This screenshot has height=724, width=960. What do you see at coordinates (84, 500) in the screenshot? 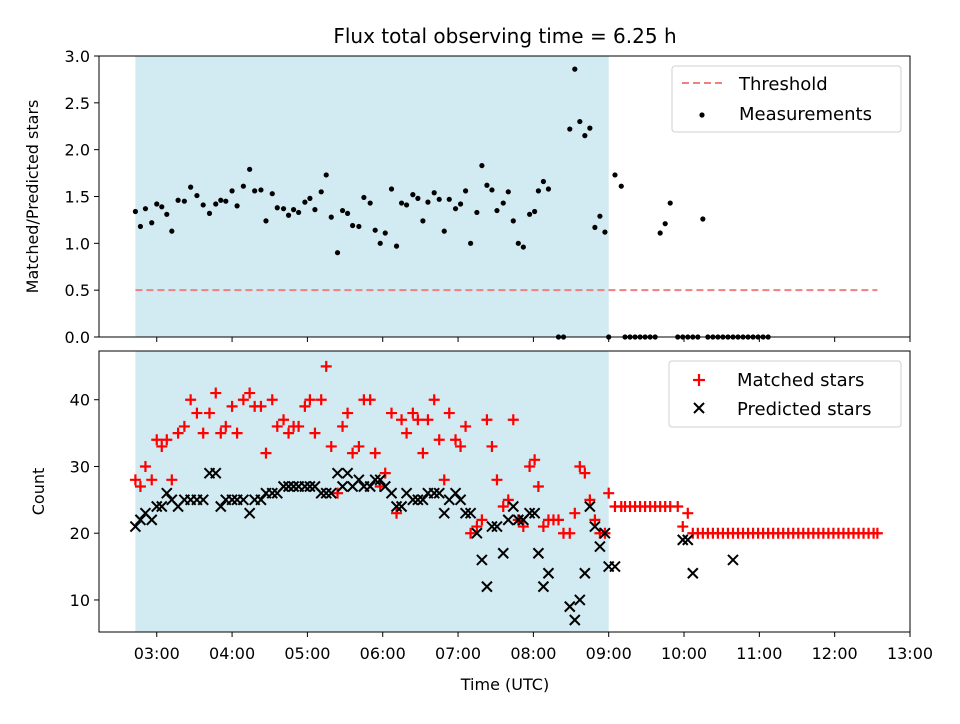
I see `bottom-y-axis: 10 20 30 40` at bounding box center [84, 500].